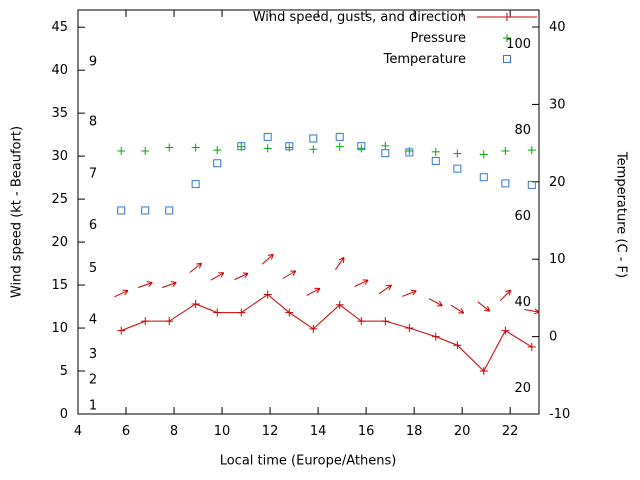 This screenshot has width=640, height=480. What do you see at coordinates (17, 212) in the screenshot?
I see `left-axis-title: Wind speed (kt - Beaufort)` at bounding box center [17, 212].